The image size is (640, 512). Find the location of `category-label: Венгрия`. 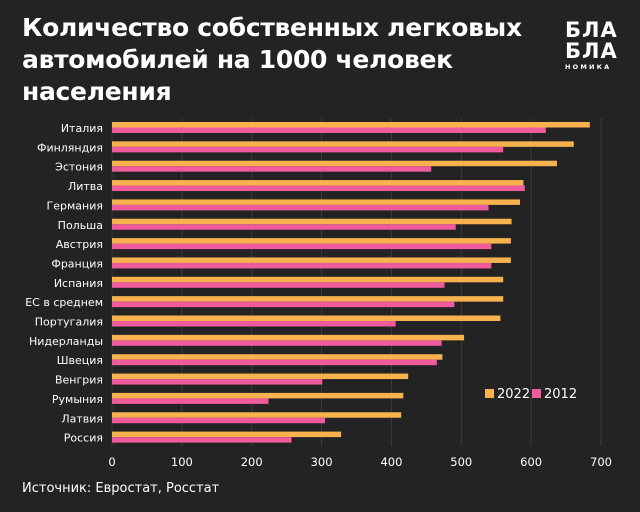

category-label: Венгрия is located at coordinates (79, 380).